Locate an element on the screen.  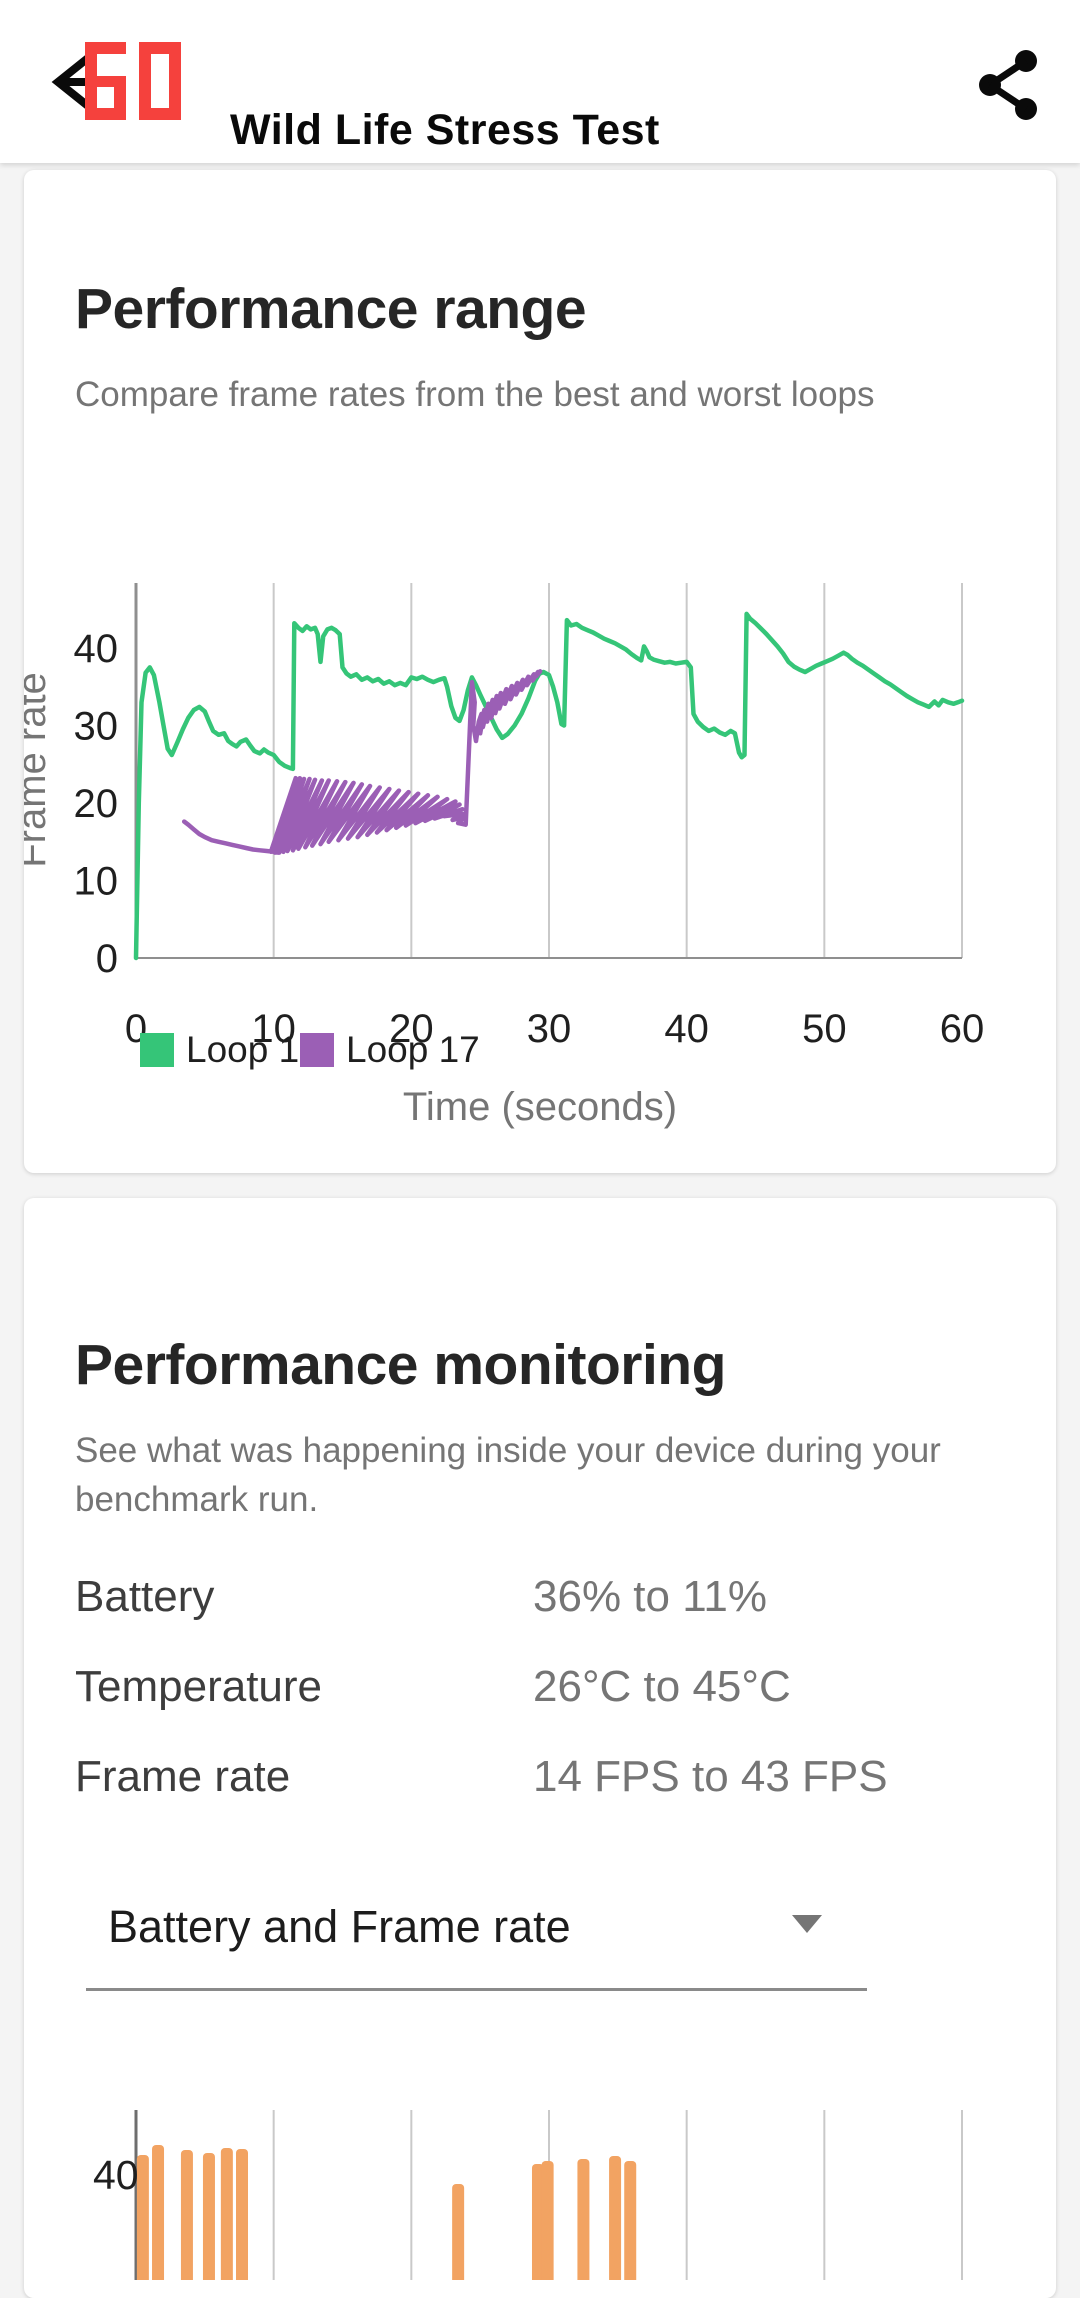
y-tick-label: 10 is located at coordinates (96, 882).